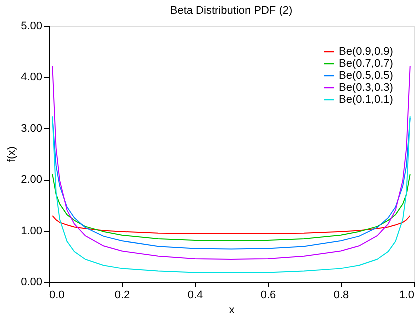 Image resolution: width=420 pixels, height=320 pixels. What do you see at coordinates (31, 282) in the screenshot?
I see `y-tick-label: 0.00` at bounding box center [31, 282].